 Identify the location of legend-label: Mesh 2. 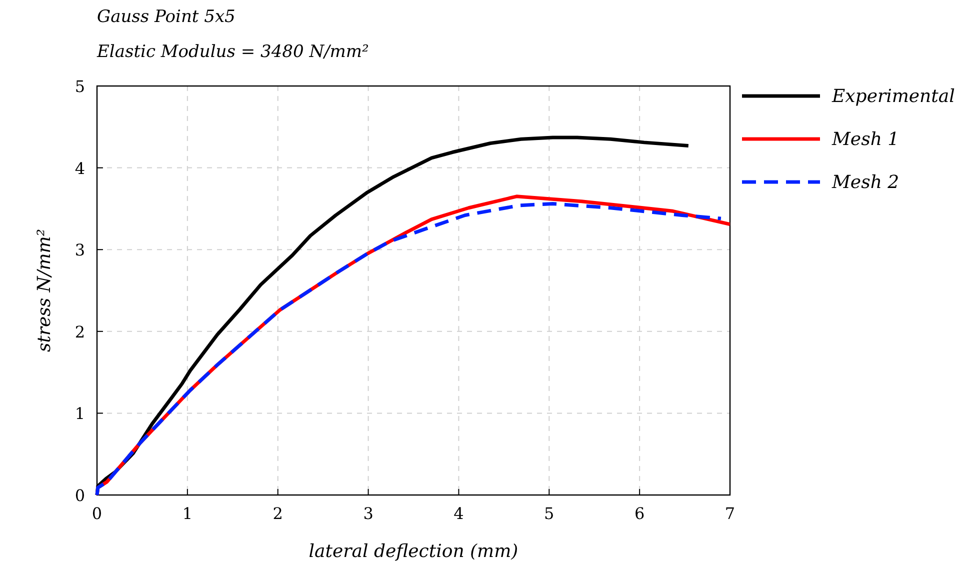
(865, 182).